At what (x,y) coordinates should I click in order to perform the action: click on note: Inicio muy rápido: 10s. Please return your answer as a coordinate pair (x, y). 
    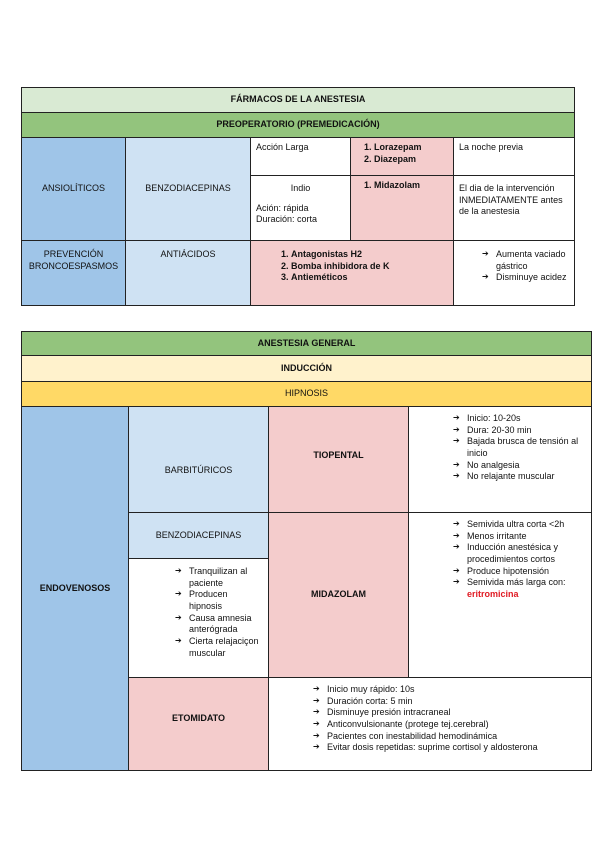
    Looking at the image, I should click on (449, 690).